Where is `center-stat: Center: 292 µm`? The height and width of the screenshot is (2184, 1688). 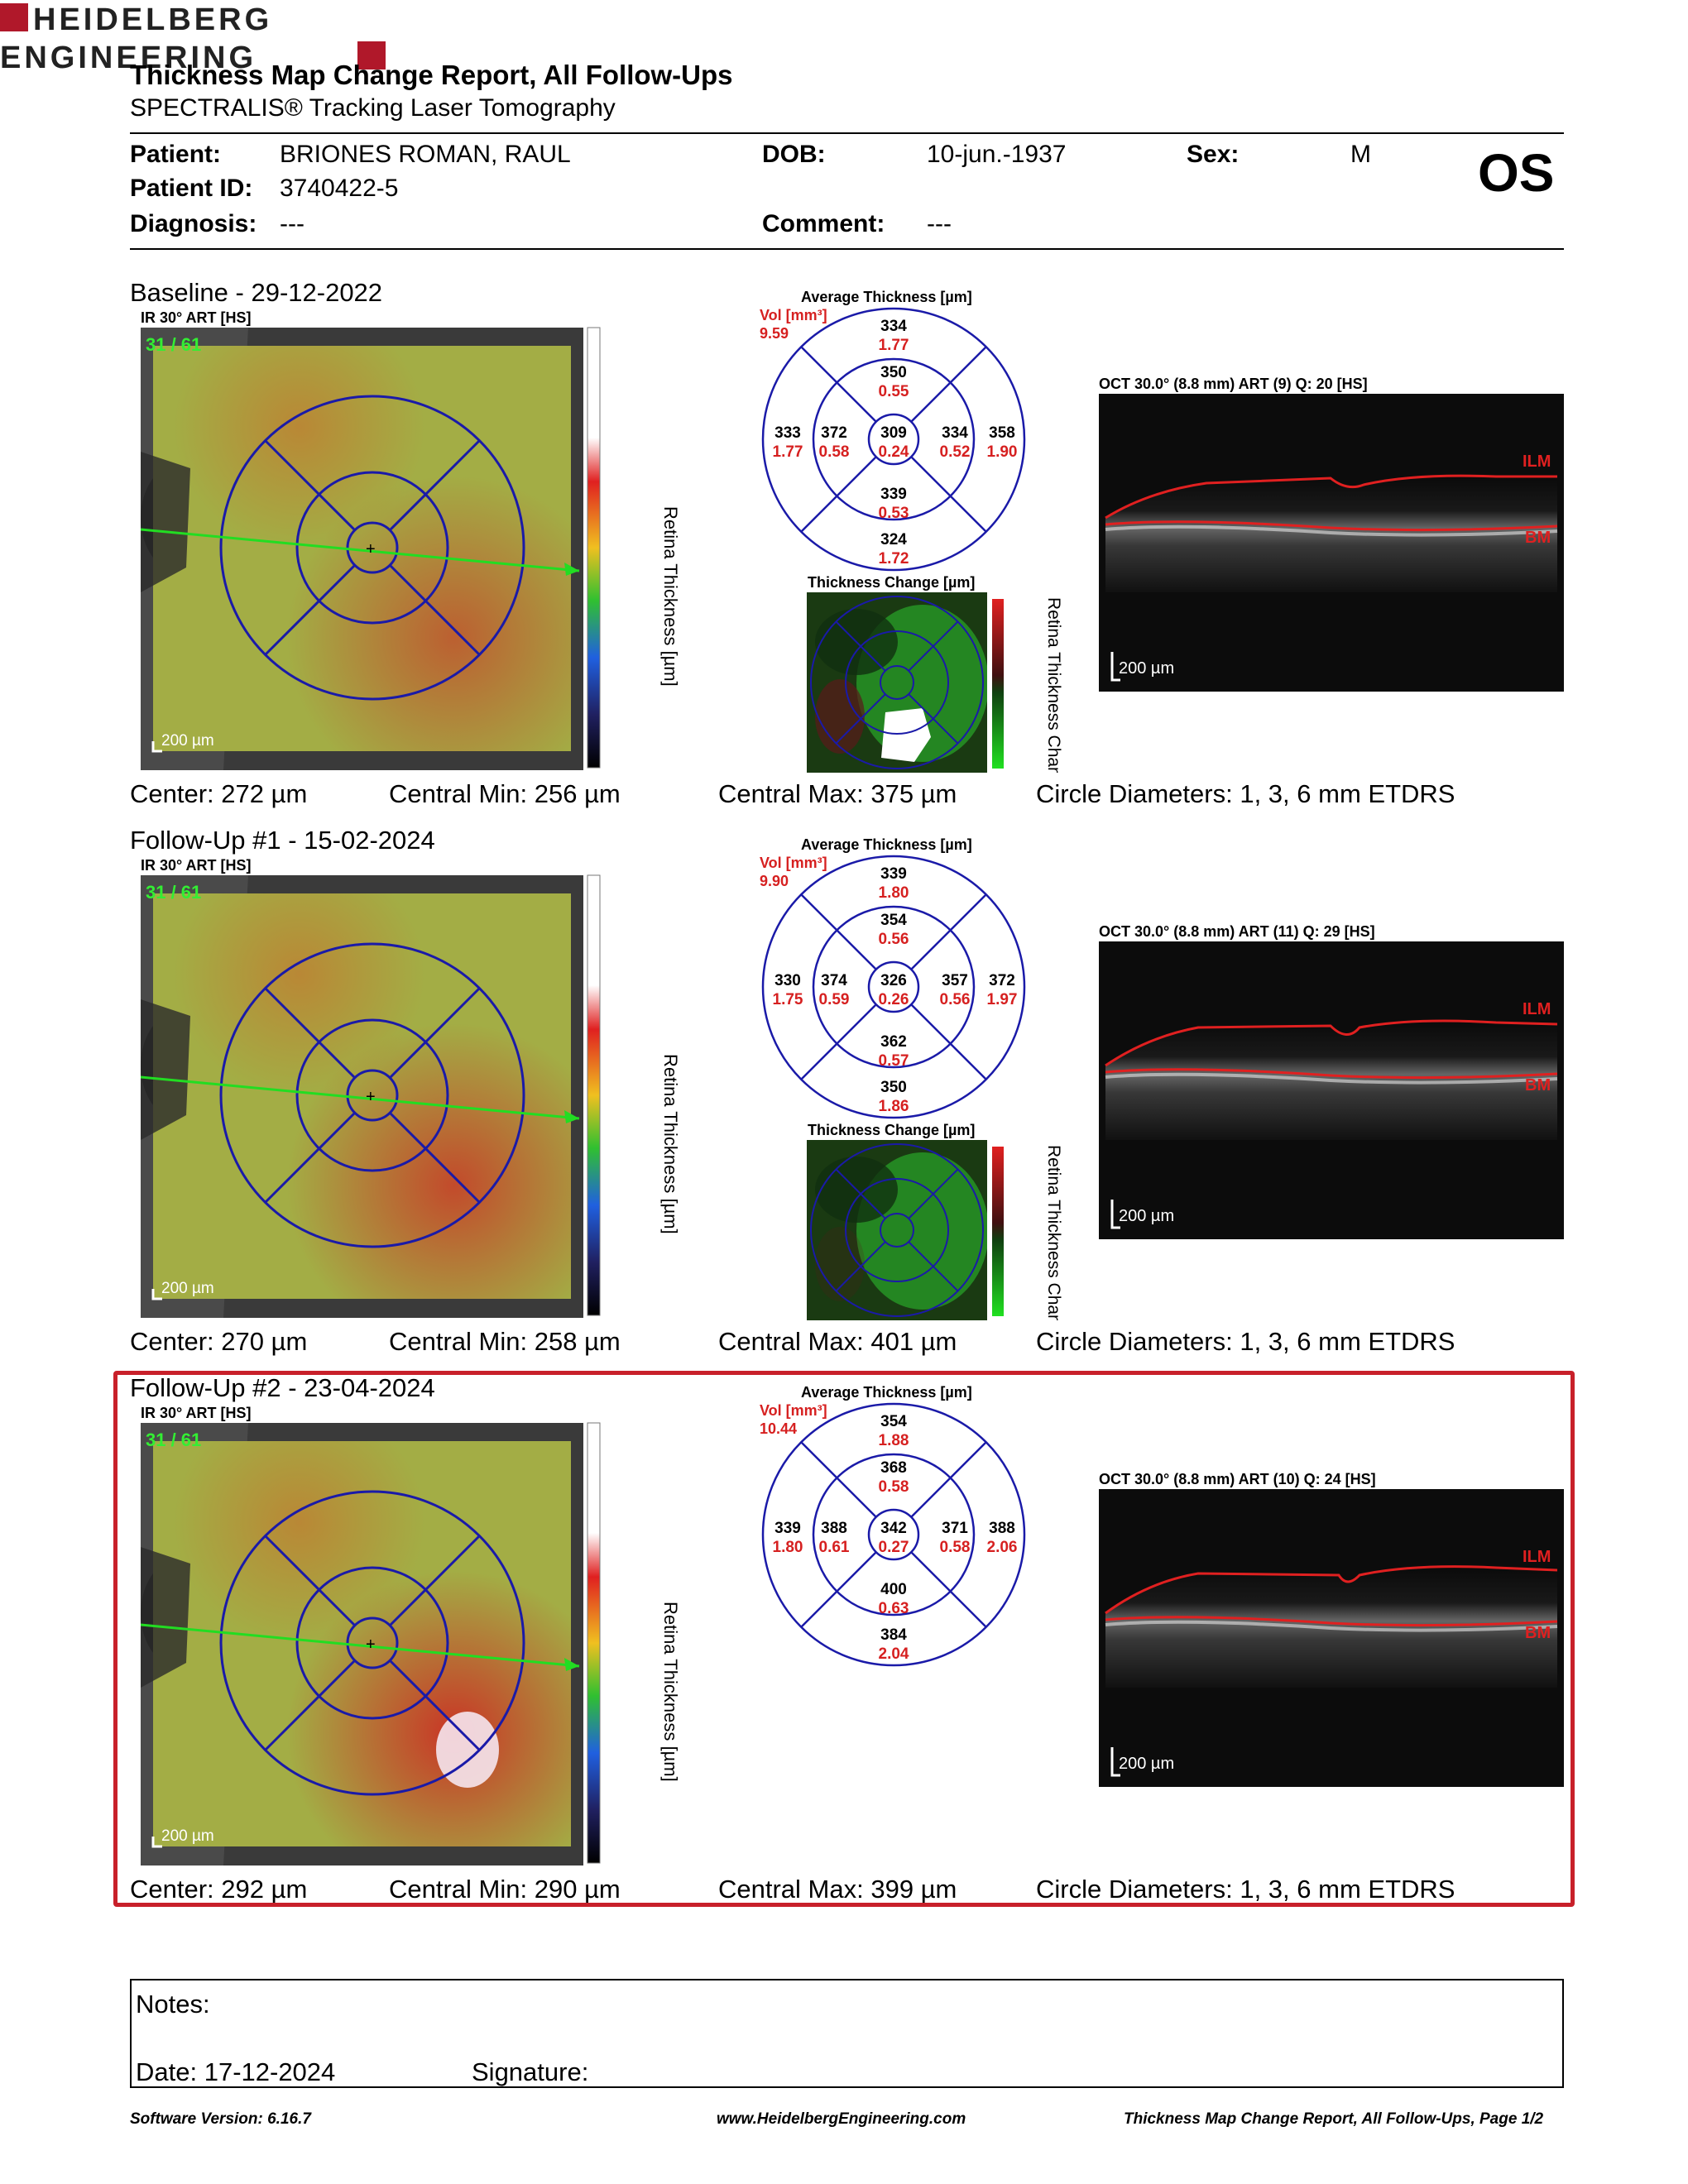 center-stat: Center: 292 µm is located at coordinates (218, 1889).